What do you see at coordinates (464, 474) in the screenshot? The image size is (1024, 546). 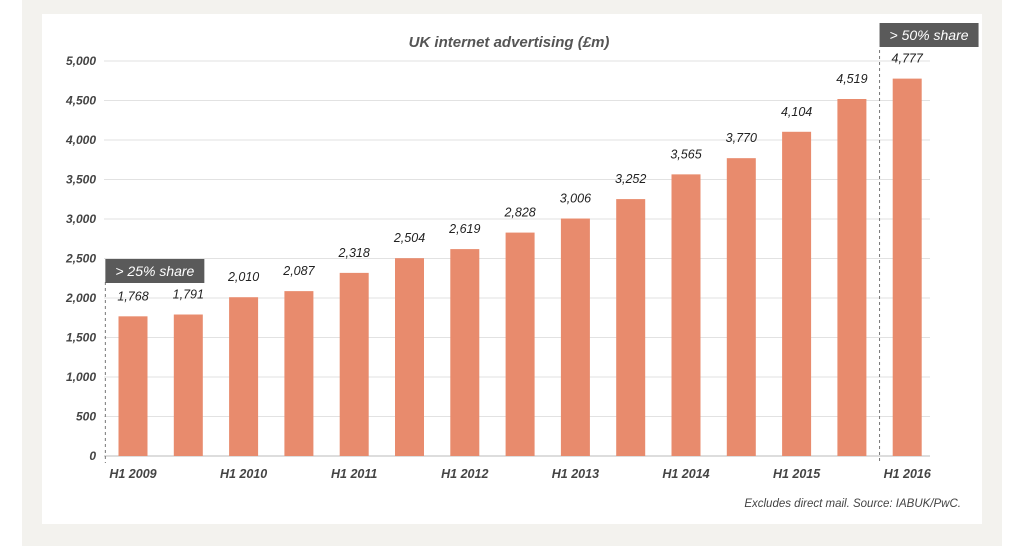 I see `x-tick-label: H1 2012` at bounding box center [464, 474].